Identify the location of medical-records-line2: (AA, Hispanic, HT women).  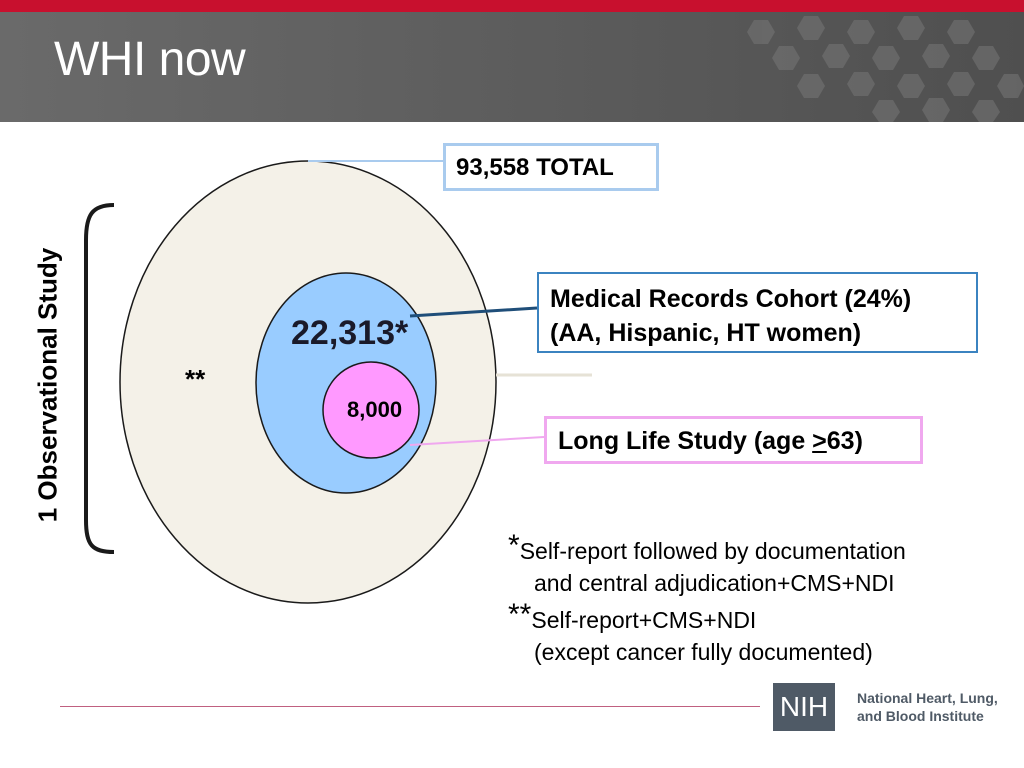
(706, 333).